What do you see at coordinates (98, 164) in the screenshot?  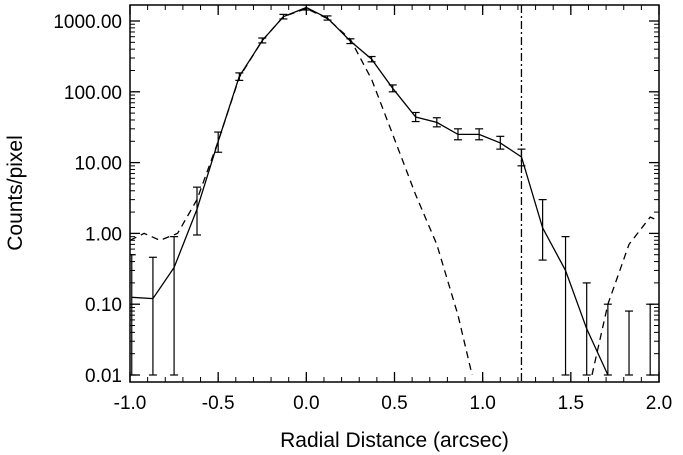 I see `y-tick-label: 10.00` at bounding box center [98, 164].